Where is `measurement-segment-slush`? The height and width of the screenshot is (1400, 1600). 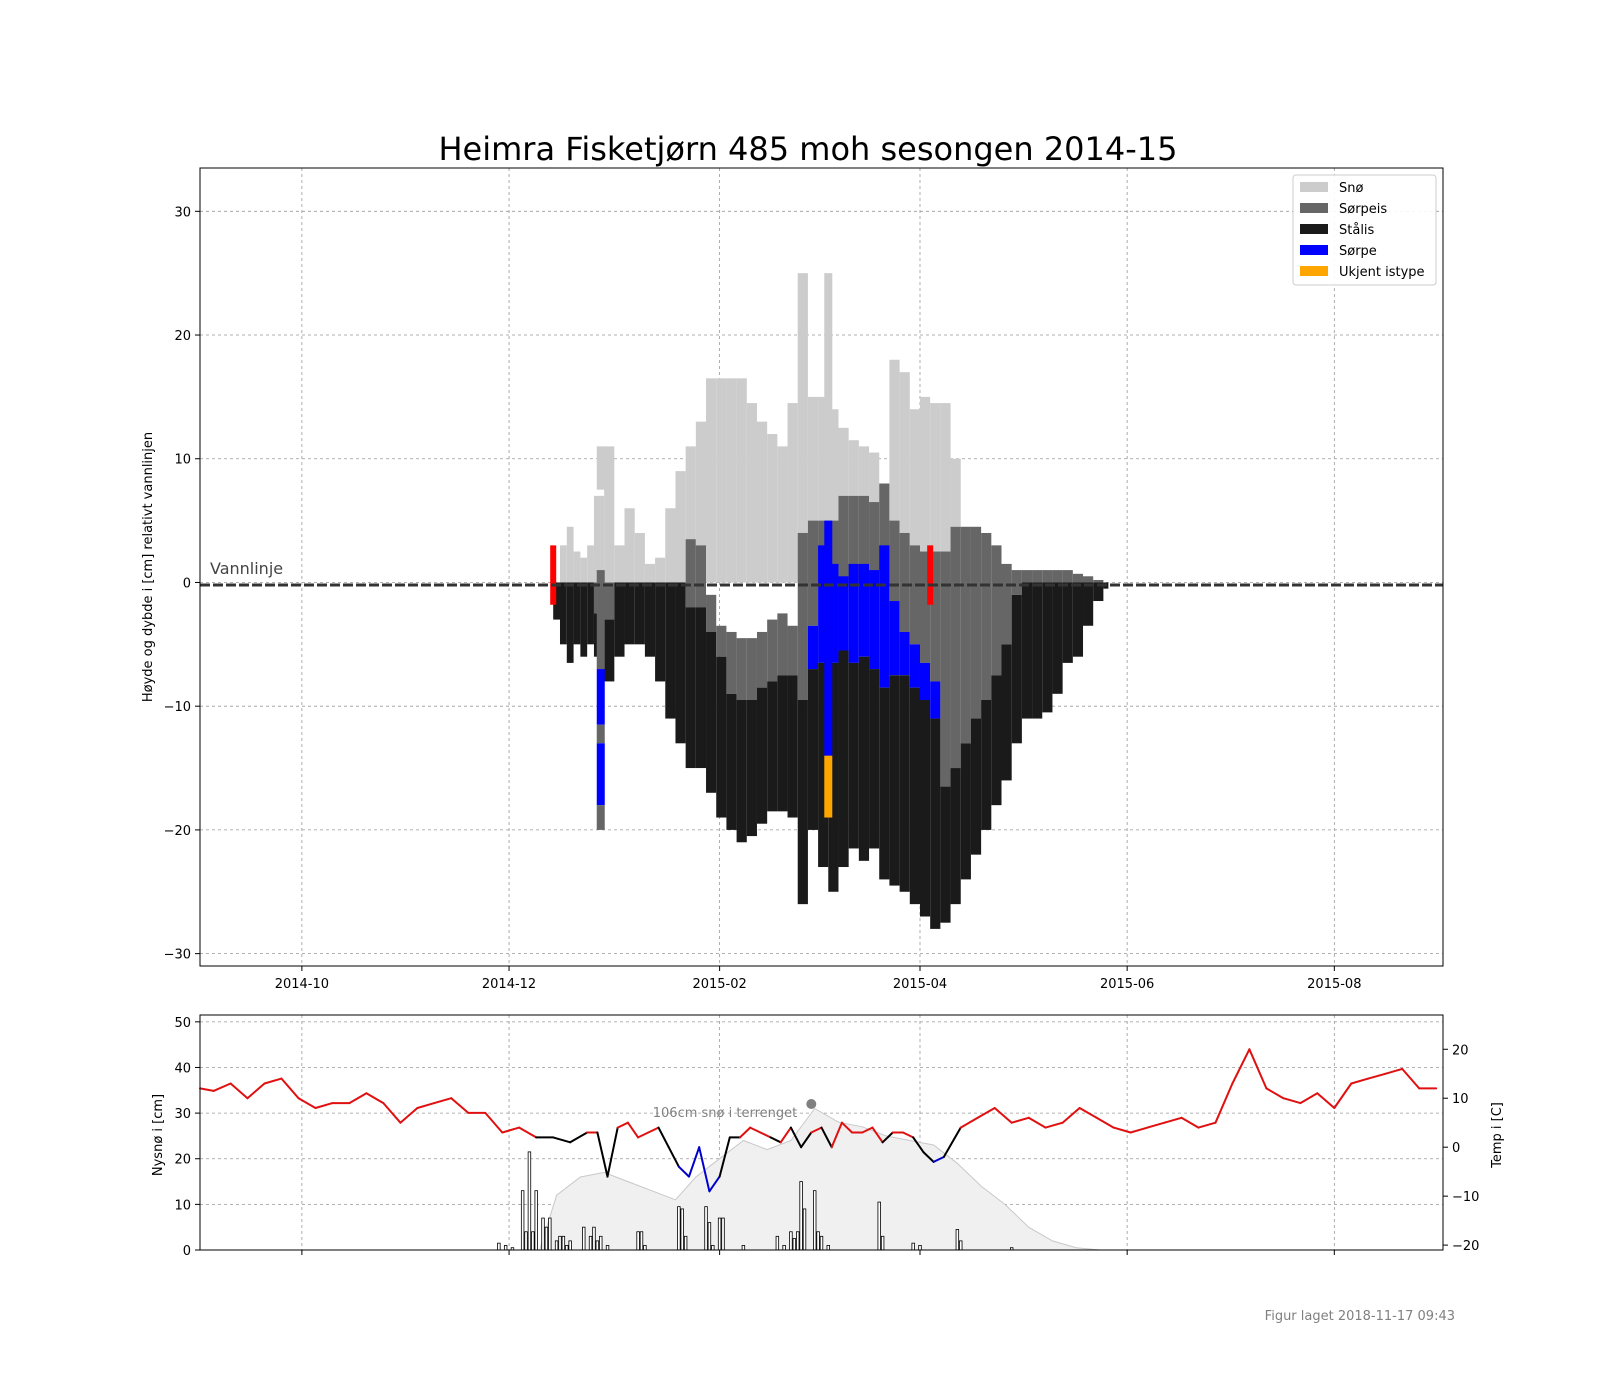
measurement-segment-slush is located at coordinates (828, 638).